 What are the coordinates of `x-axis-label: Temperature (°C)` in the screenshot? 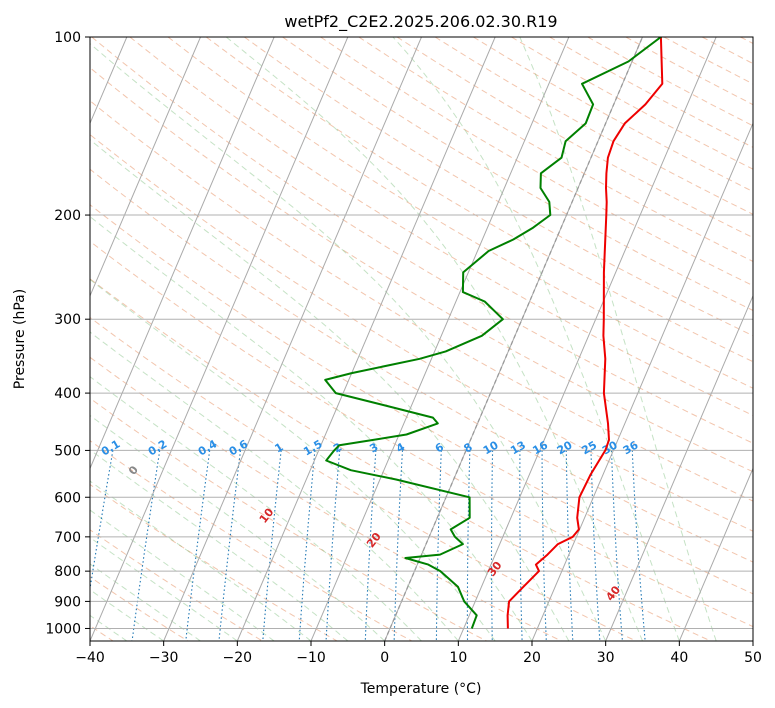 It's located at (421, 689).